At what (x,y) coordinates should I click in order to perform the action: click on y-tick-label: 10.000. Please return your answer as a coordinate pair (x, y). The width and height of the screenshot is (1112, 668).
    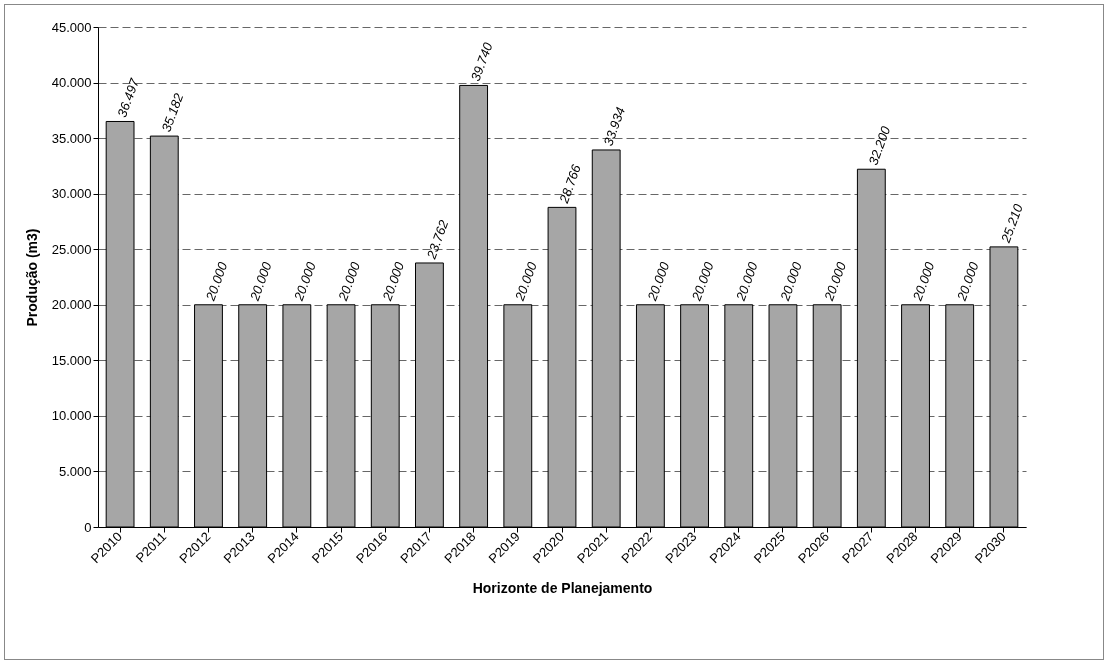
    Looking at the image, I should click on (71, 416).